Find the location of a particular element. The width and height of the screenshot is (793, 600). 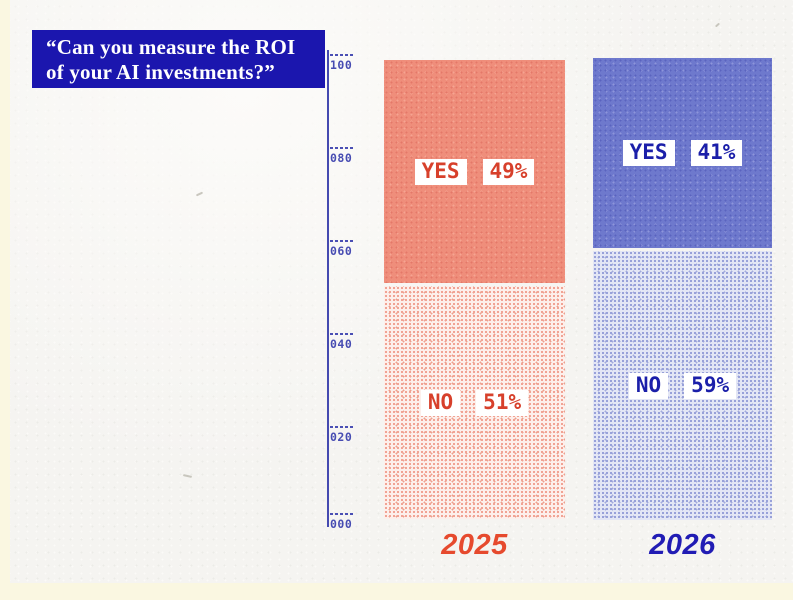

tick-label: 000 is located at coordinates (341, 524).